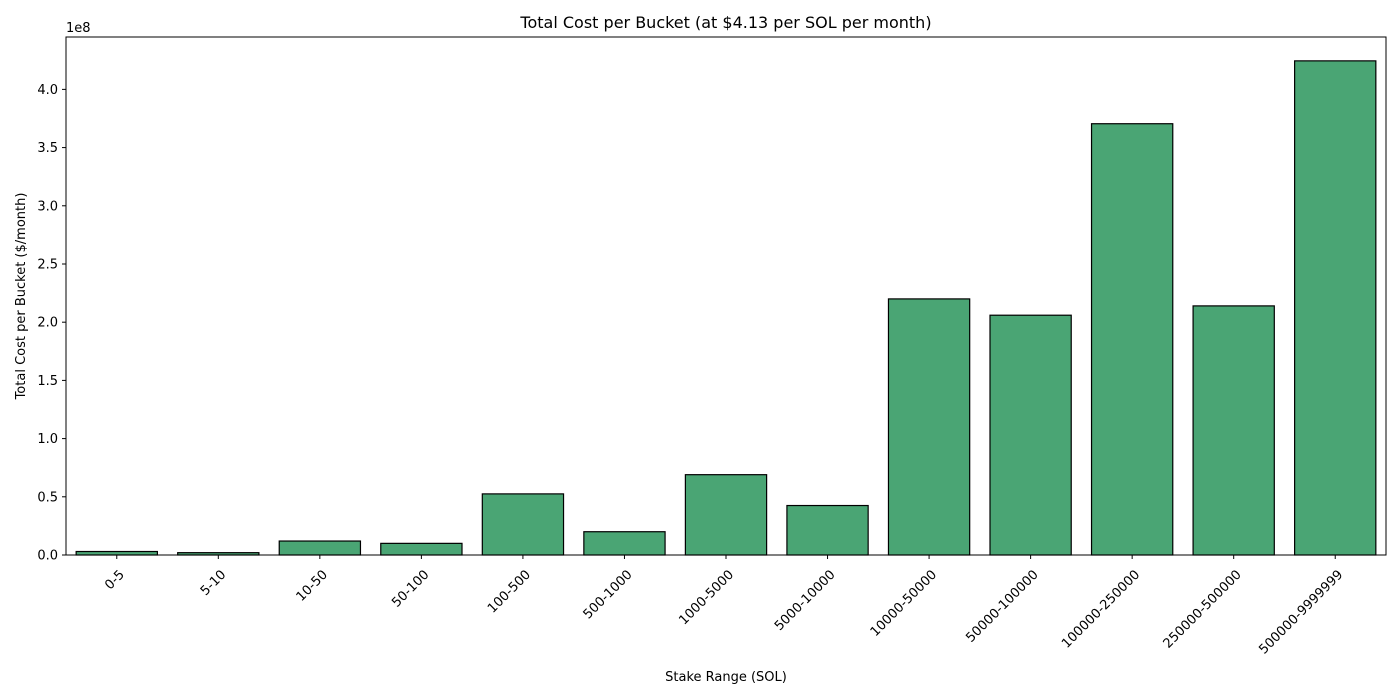  I want to click on y-tick-label: 4.0, so click(47, 90).